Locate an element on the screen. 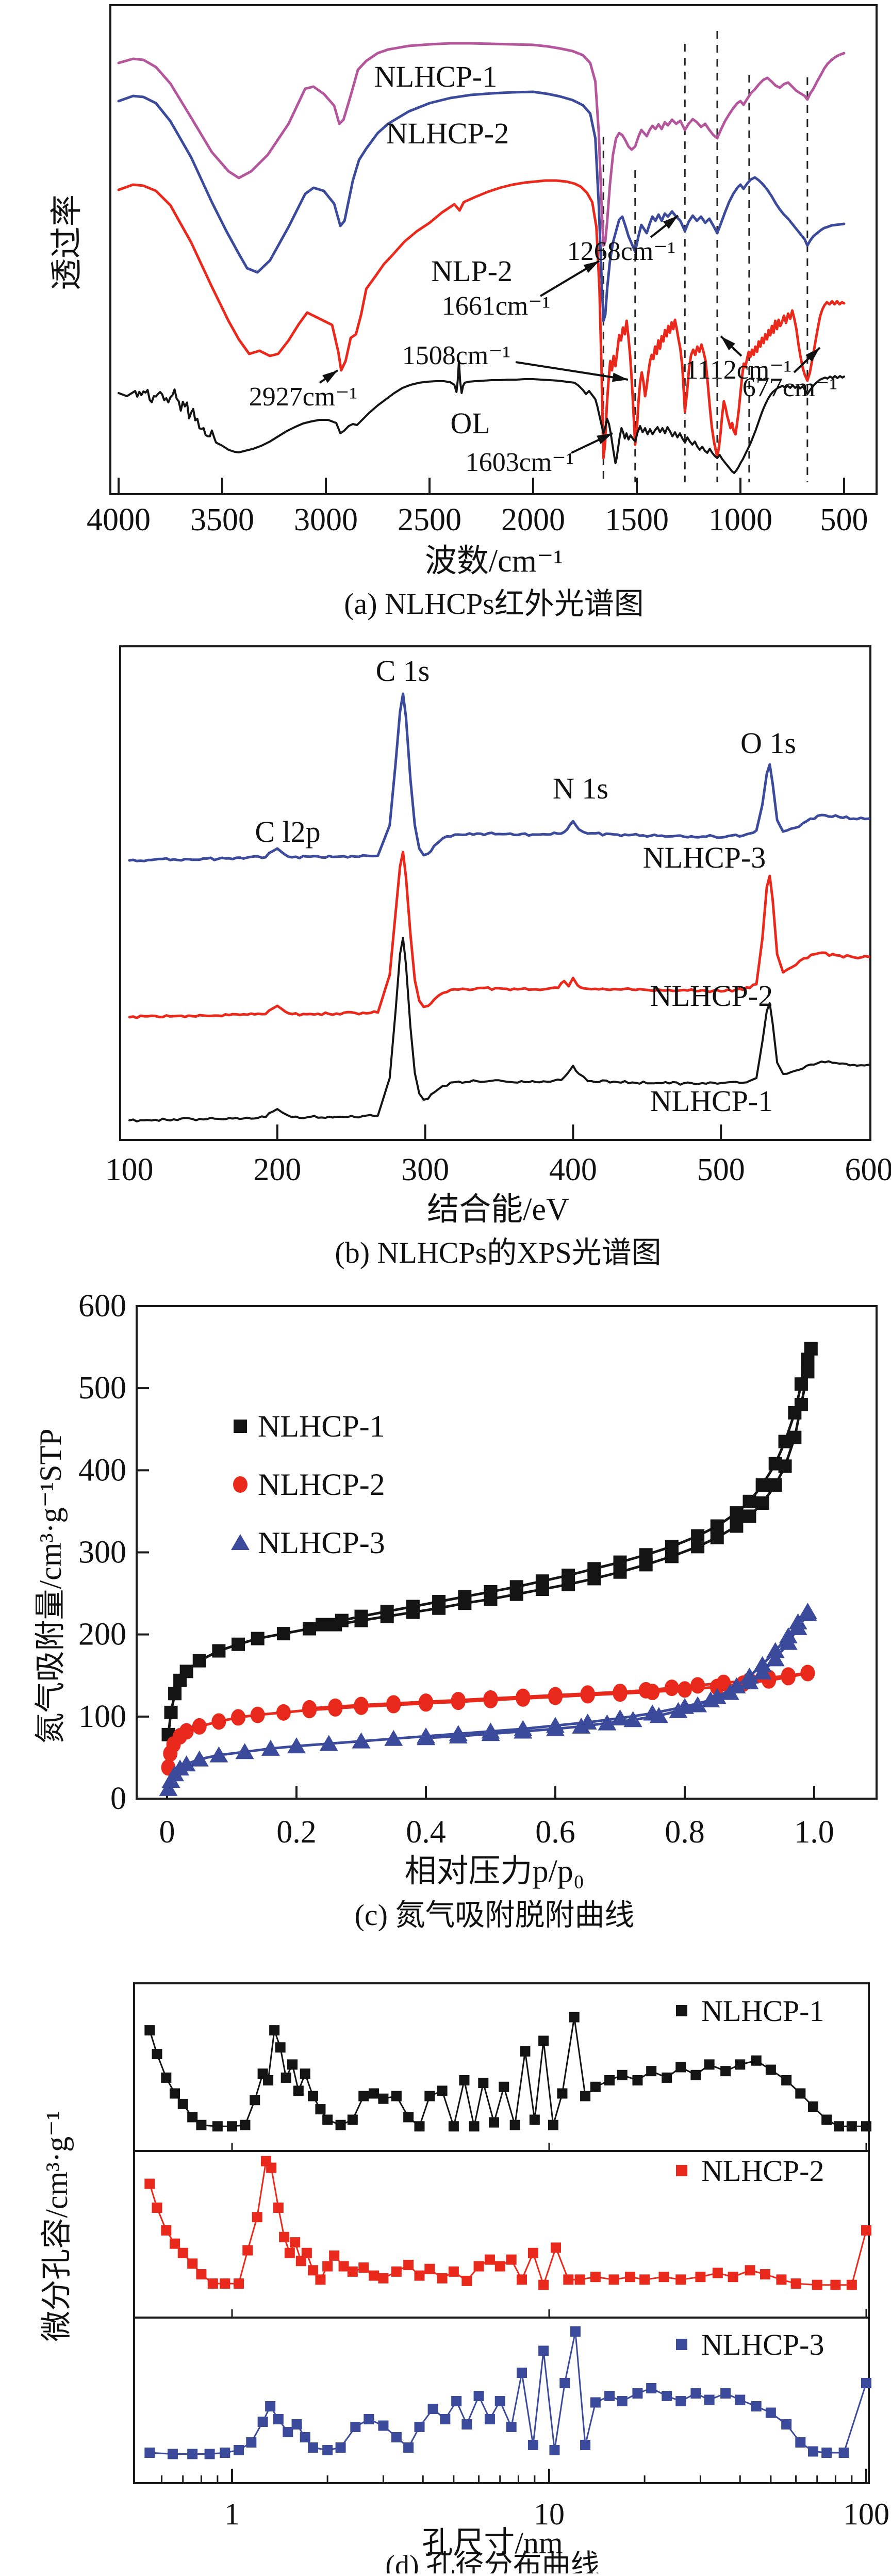  curve-label: NLHCP-3 is located at coordinates (704, 858).